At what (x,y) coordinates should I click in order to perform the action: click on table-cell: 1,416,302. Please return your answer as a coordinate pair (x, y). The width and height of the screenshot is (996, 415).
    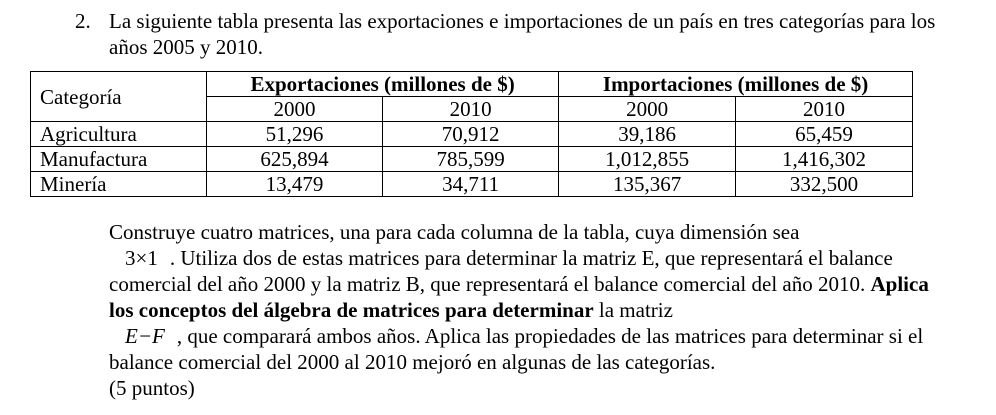
    Looking at the image, I should click on (824, 159).